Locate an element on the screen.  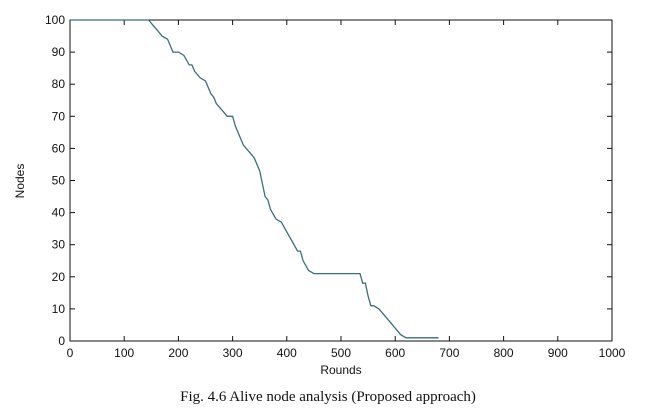
y-tick-label: 40 is located at coordinates (59, 213).